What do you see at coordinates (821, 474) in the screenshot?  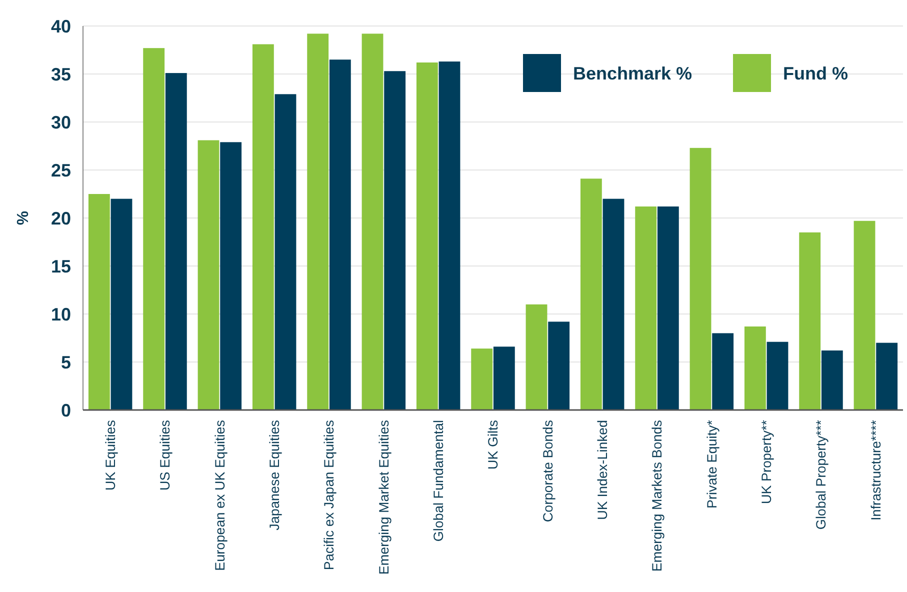 I see `x-tick-label: Global Property***` at bounding box center [821, 474].